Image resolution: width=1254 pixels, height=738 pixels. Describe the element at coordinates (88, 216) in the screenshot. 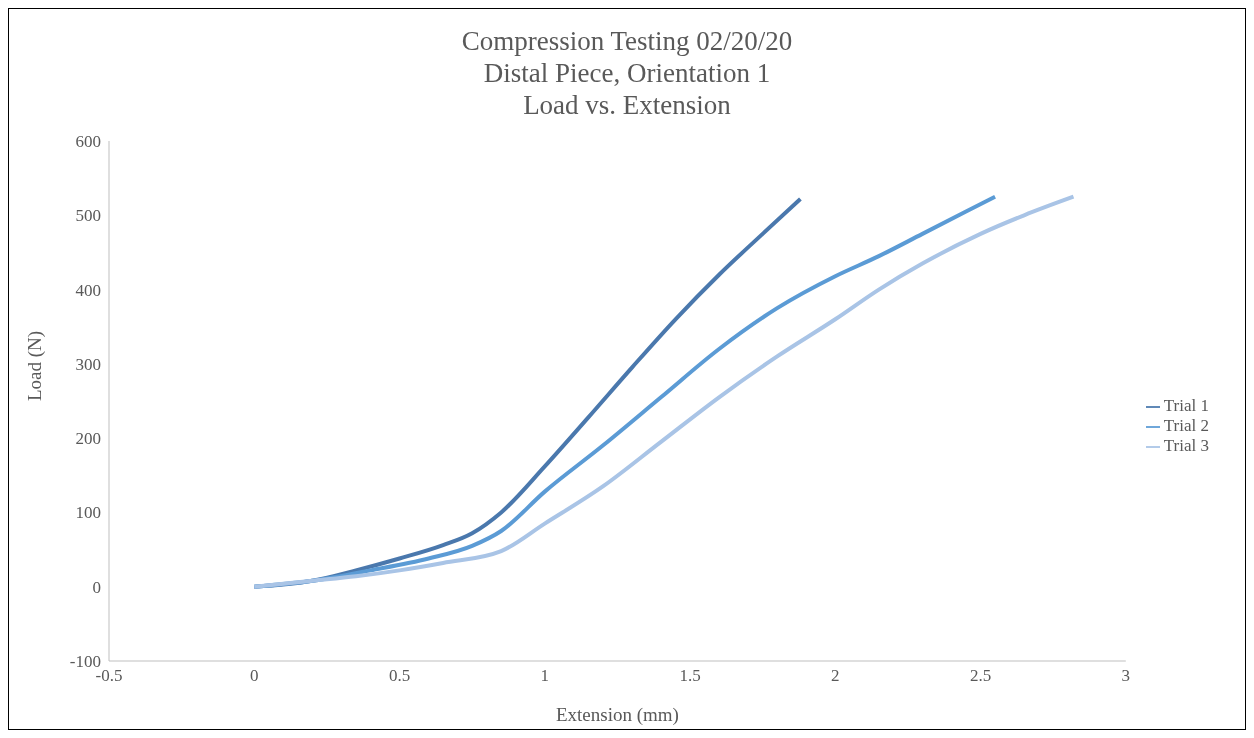

I see `y-tick-label: 500` at that location.